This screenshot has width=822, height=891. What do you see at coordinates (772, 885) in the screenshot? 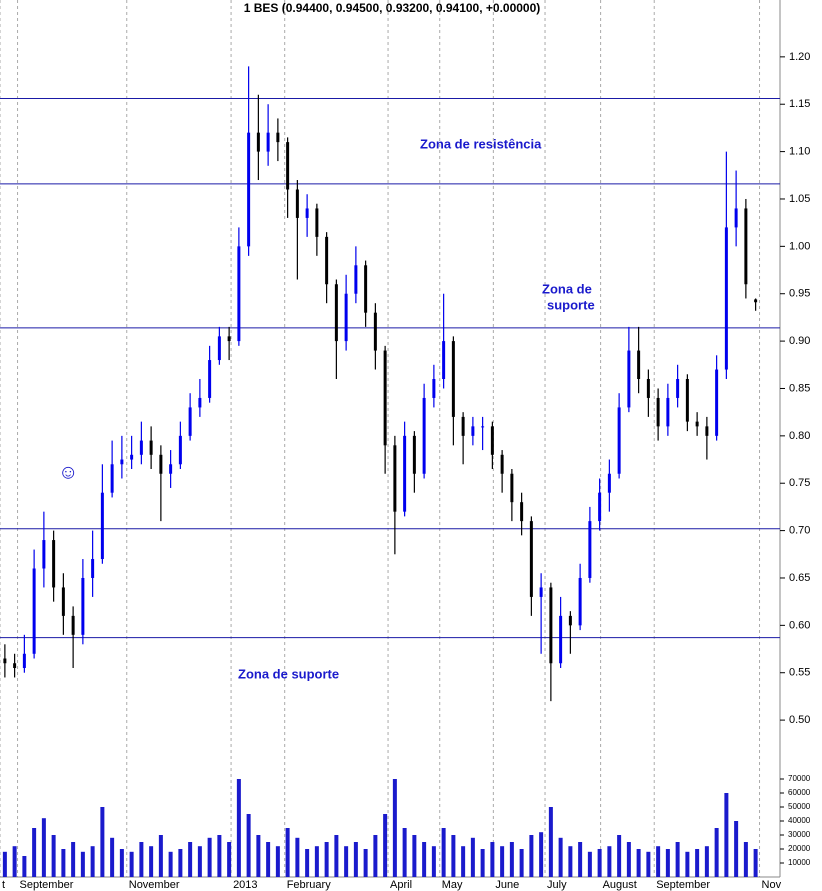
I see `x-tick-label: Nov` at bounding box center [772, 885].